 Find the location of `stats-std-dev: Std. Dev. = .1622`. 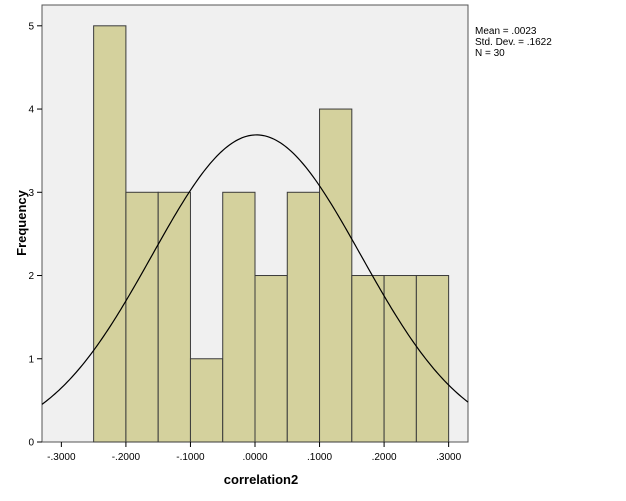

stats-std-dev: Std. Dev. = .1622 is located at coordinates (513, 42).